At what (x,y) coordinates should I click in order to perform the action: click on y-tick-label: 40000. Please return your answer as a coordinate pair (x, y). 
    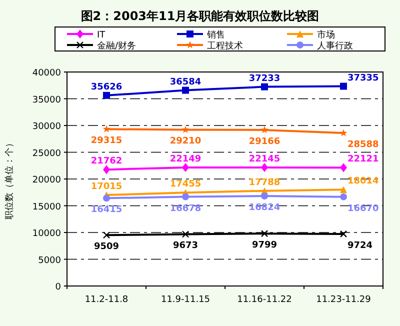
    Looking at the image, I should click on (47, 73).